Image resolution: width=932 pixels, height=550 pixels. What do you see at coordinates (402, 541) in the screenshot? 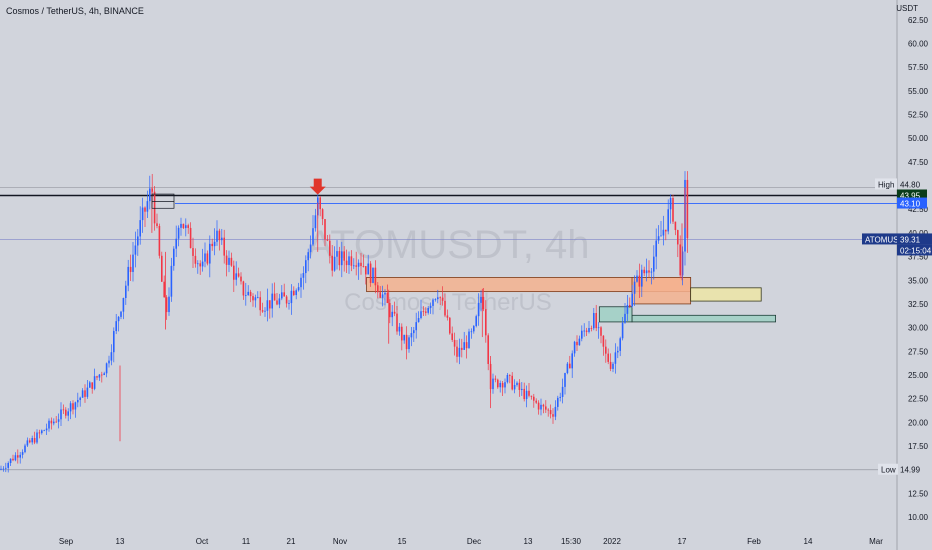
I see `x-tick-label: 15` at bounding box center [402, 541].